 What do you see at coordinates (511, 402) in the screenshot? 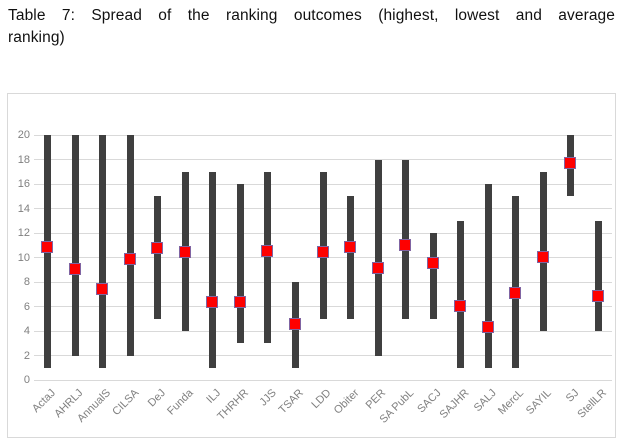
I see `x-axis-tick-label: MercL` at bounding box center [511, 402].